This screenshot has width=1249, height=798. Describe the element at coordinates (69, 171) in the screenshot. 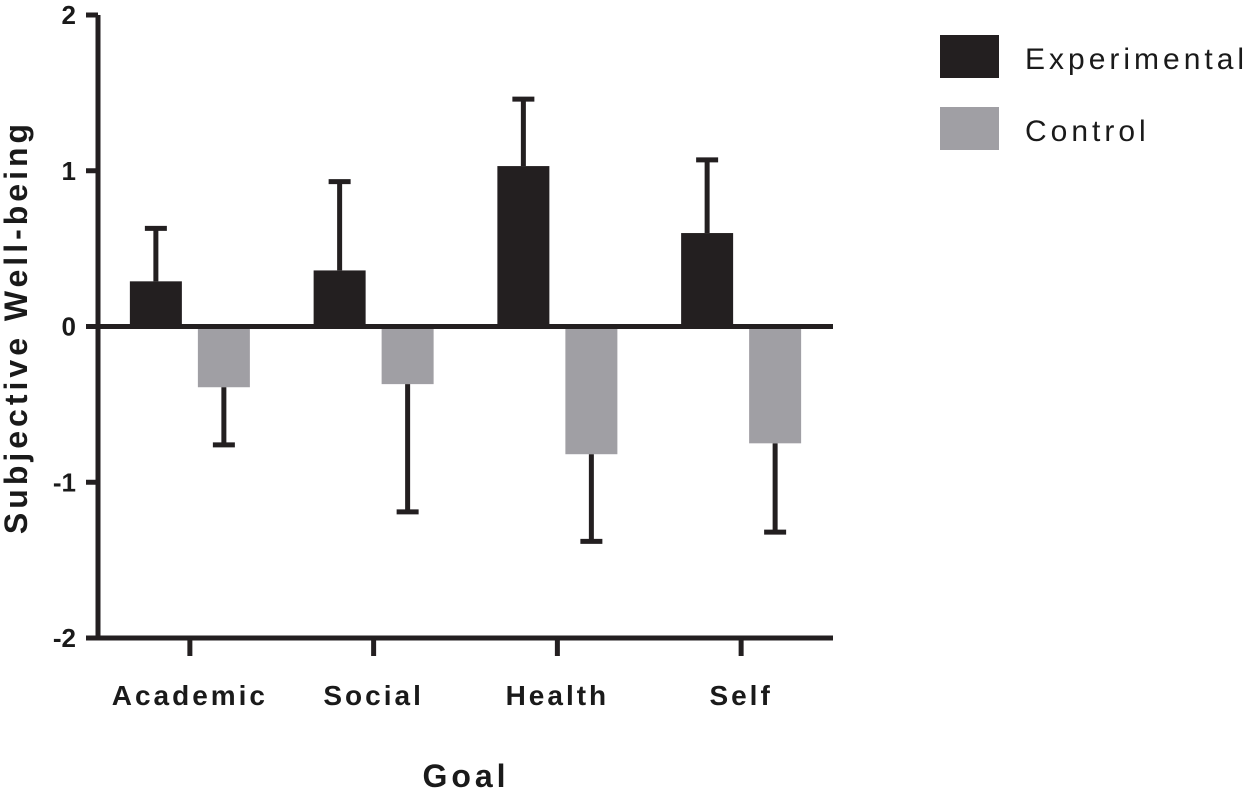

I see `y-tick-label: 1` at that location.